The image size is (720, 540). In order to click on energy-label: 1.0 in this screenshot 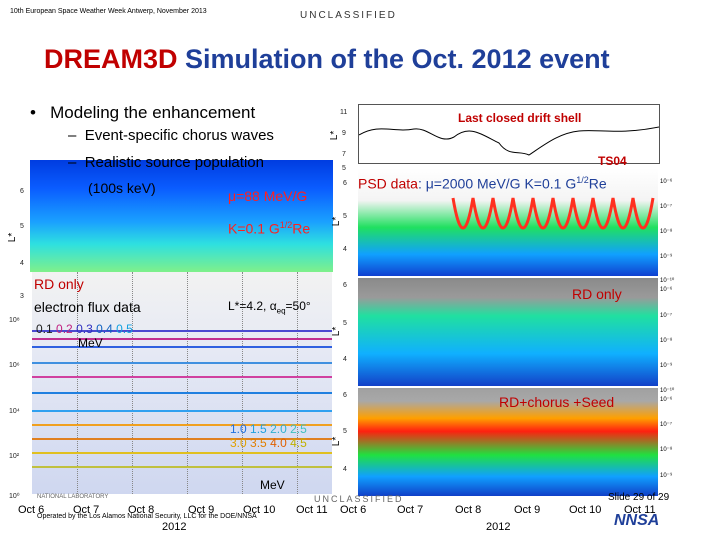, I will do `click(238, 429)`.